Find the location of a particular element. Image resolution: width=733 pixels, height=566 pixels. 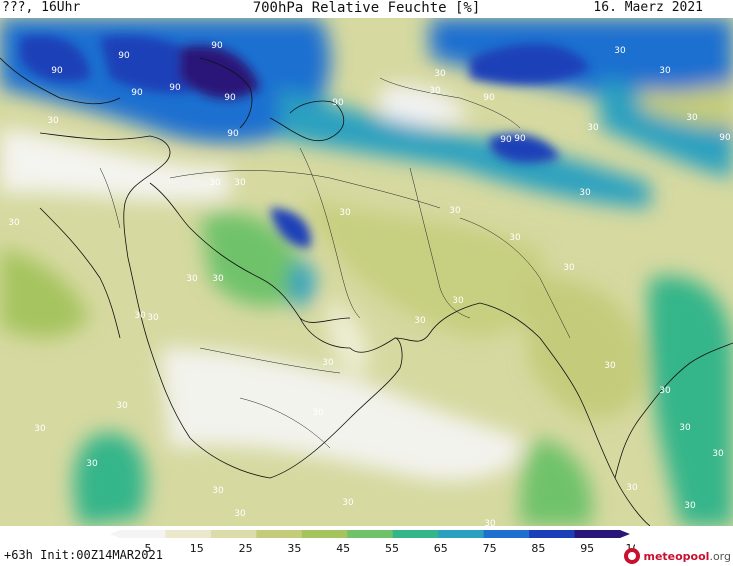

logo-text: meteopool.org is located at coordinates (687, 556).